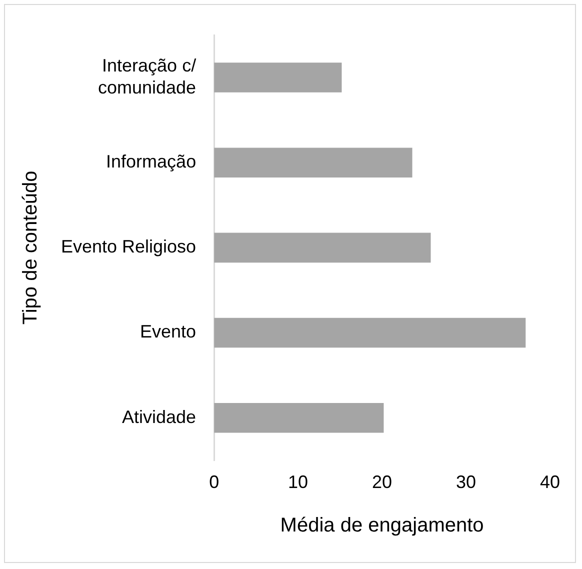 Image resolution: width=582 pixels, height=569 pixels. I want to click on y-tick-label: Evento, so click(168, 332).